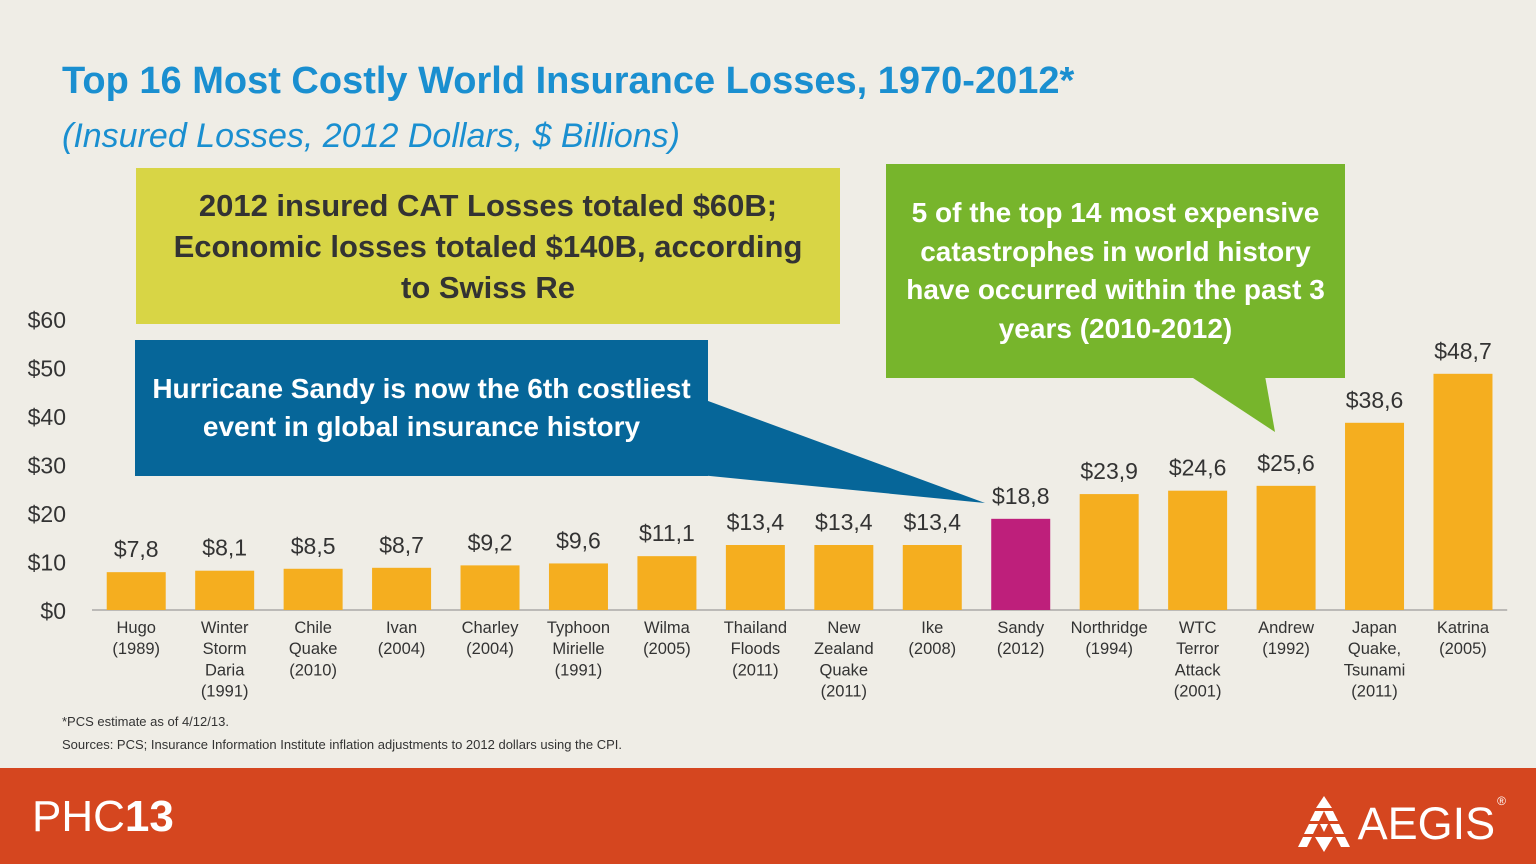 The width and height of the screenshot is (1536, 864). Describe the element at coordinates (1021, 628) in the screenshot. I see `category-label-line: Sandy` at that location.